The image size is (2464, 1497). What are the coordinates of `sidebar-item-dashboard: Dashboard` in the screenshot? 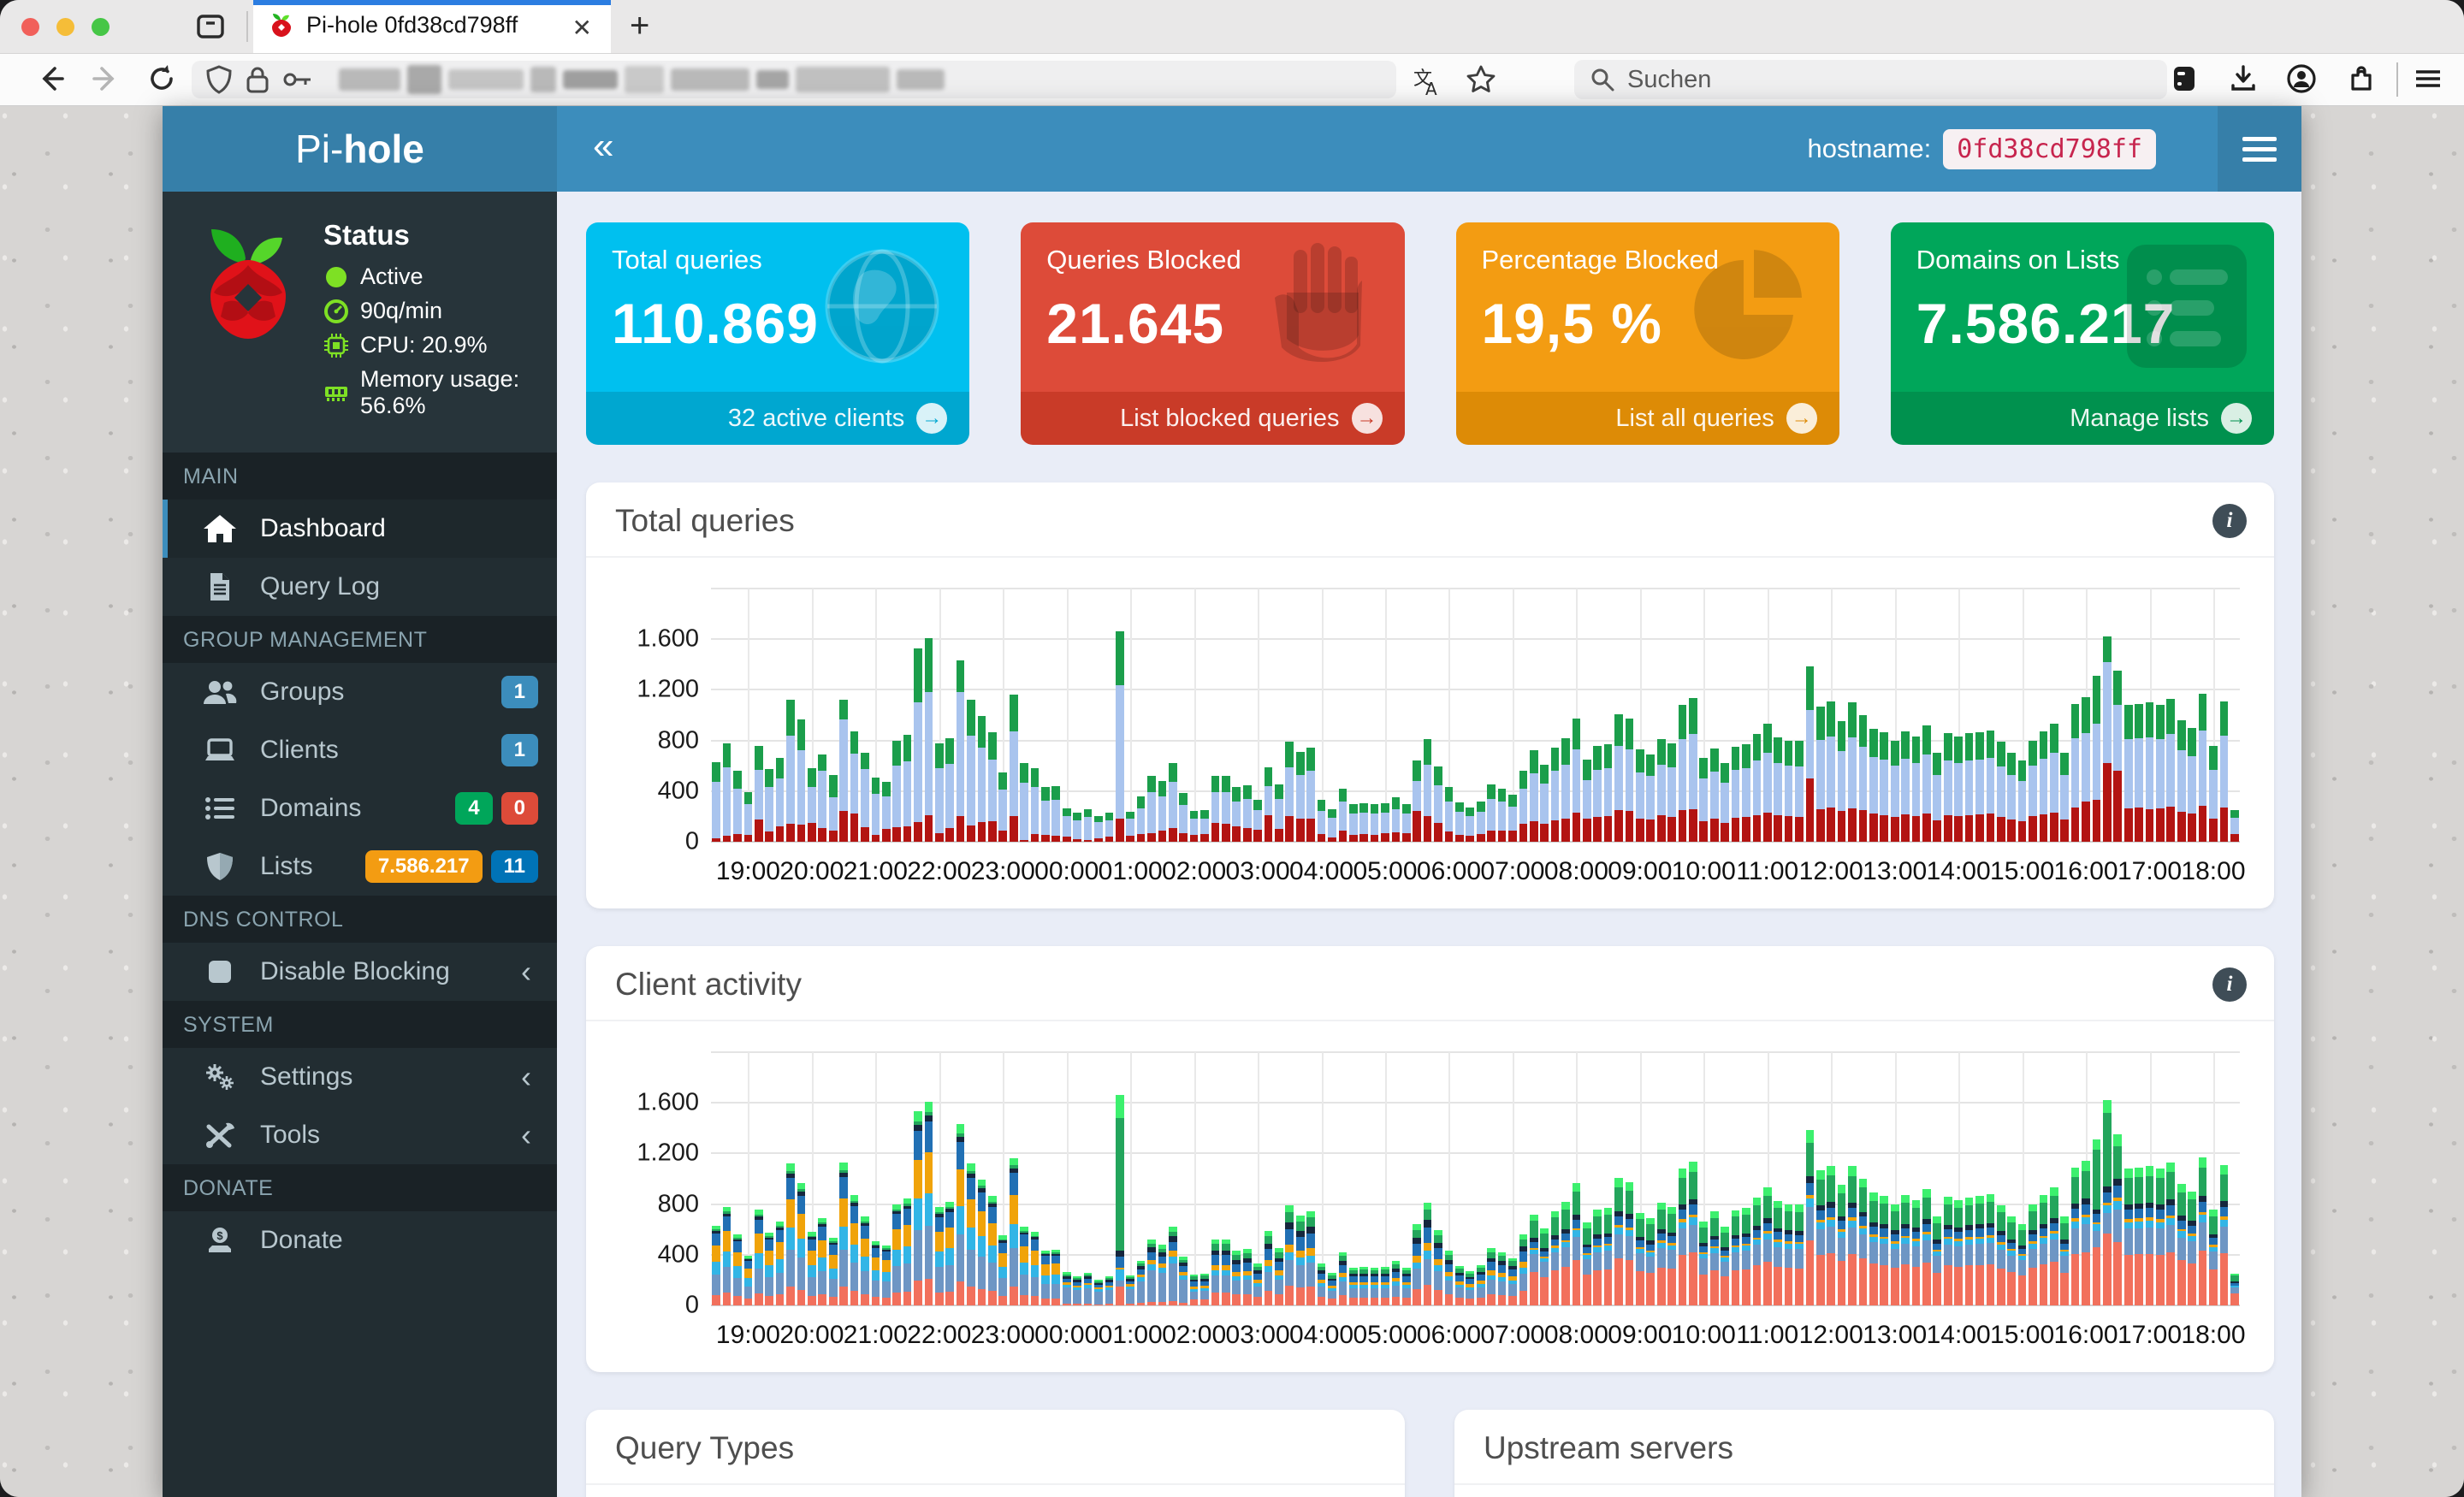 It's located at (360, 529).